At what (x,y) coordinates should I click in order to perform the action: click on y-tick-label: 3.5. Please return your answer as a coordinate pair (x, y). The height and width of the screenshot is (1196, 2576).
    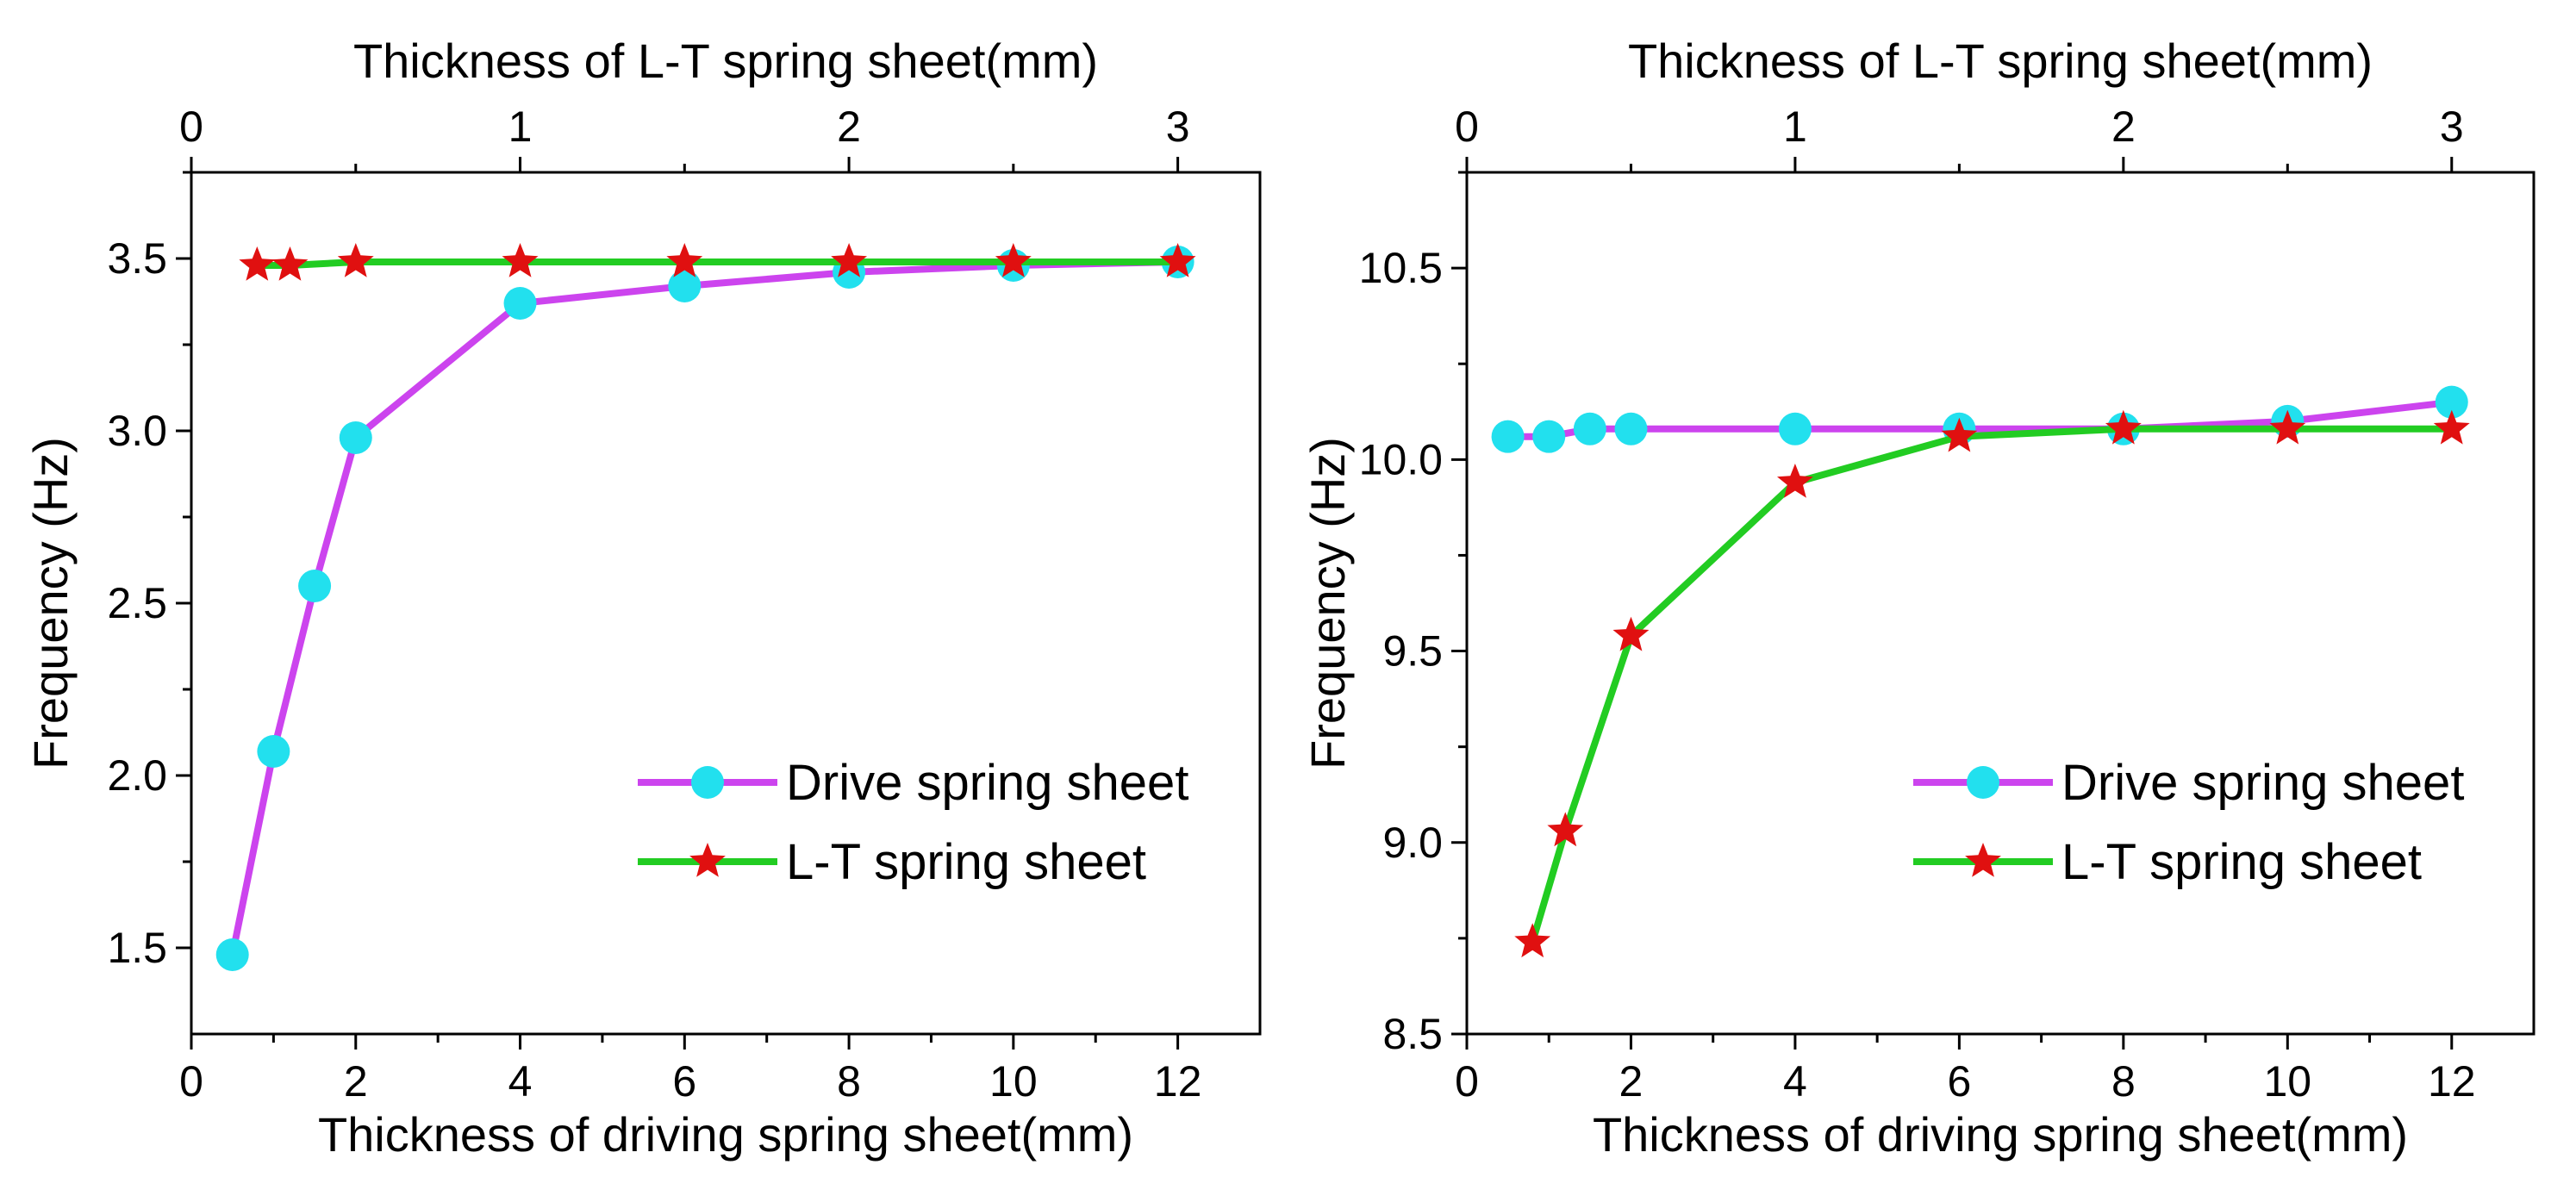
    Looking at the image, I should click on (137, 258).